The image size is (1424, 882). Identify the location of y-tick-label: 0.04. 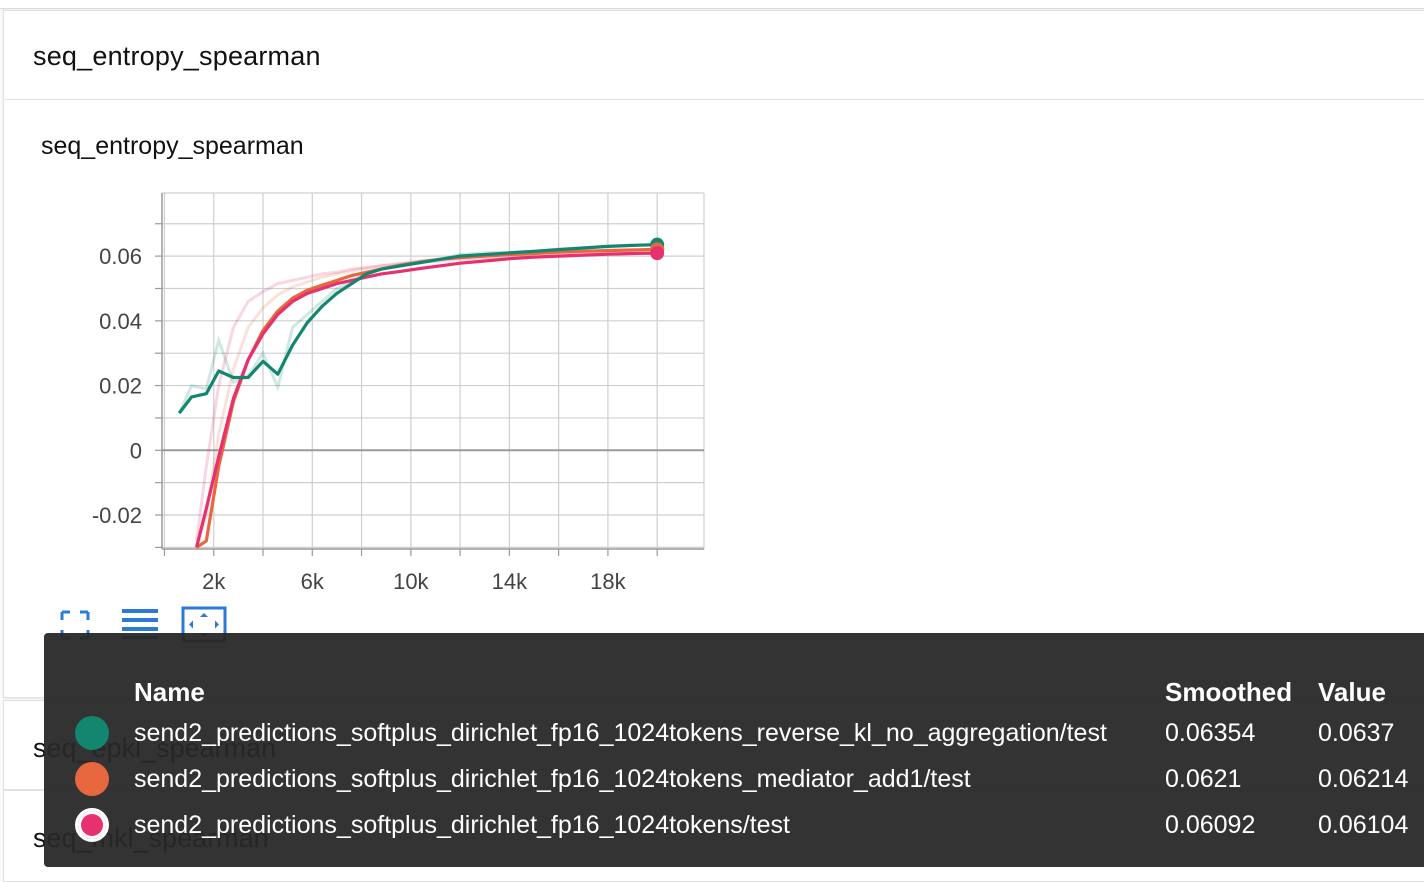
(120, 321).